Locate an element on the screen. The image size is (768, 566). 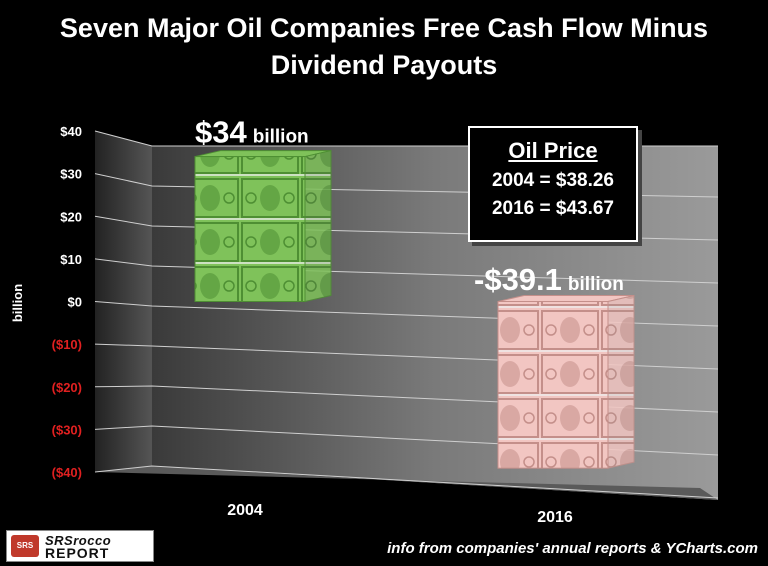
y-tick-label: ($30) is located at coordinates (67, 429).